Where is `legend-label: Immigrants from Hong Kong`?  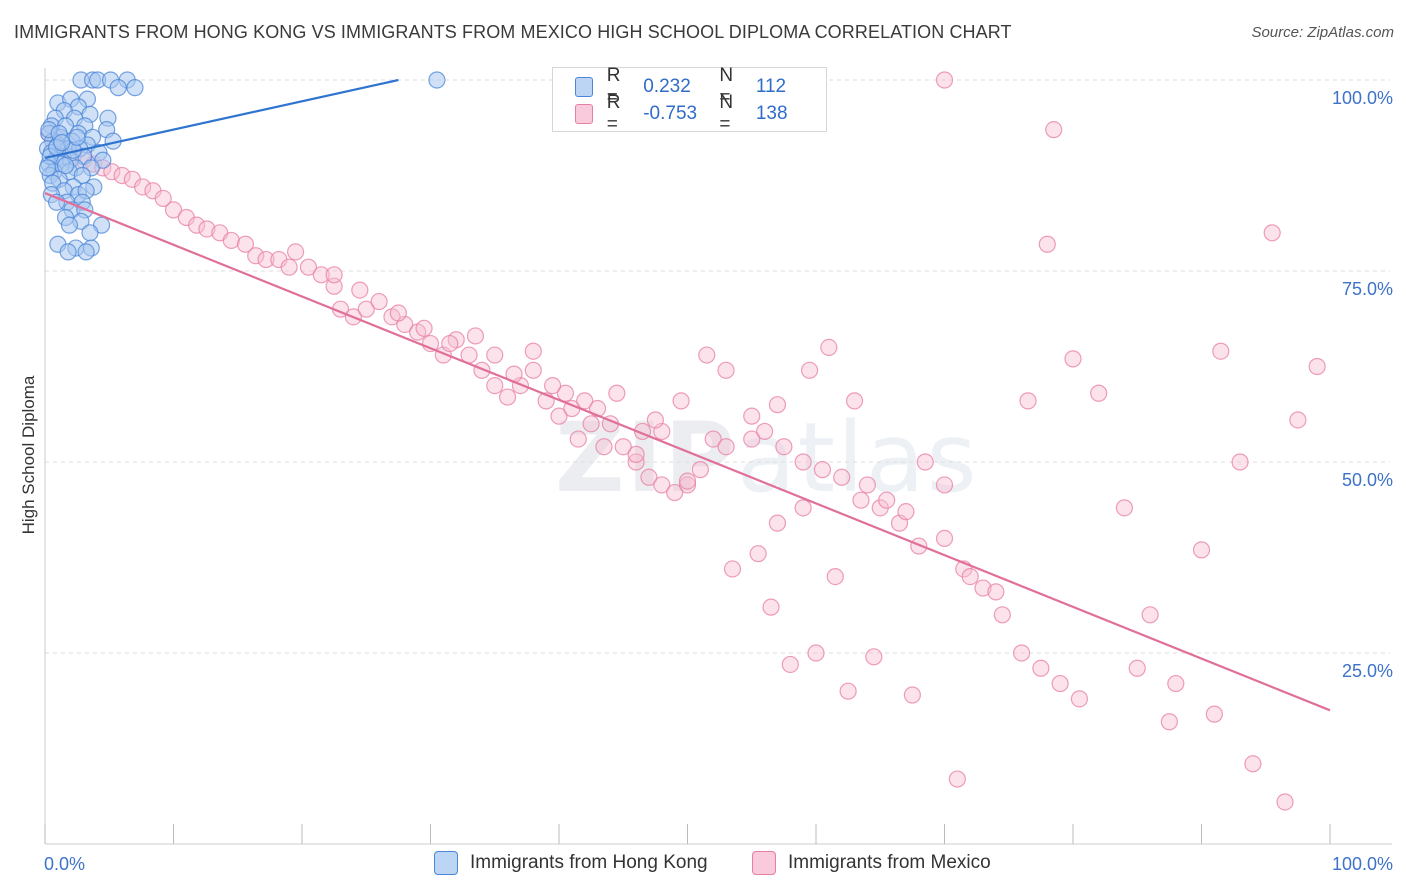 legend-label: Immigrants from Hong Kong is located at coordinates (589, 862).